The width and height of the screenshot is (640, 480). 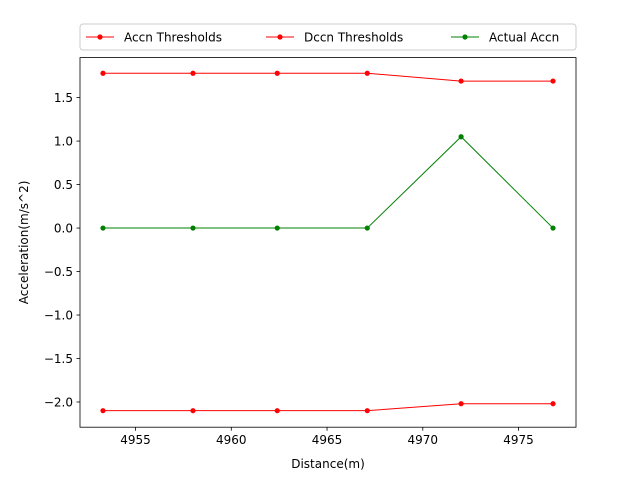 I want to click on x-axis-label: Distance(m), so click(x=328, y=464).